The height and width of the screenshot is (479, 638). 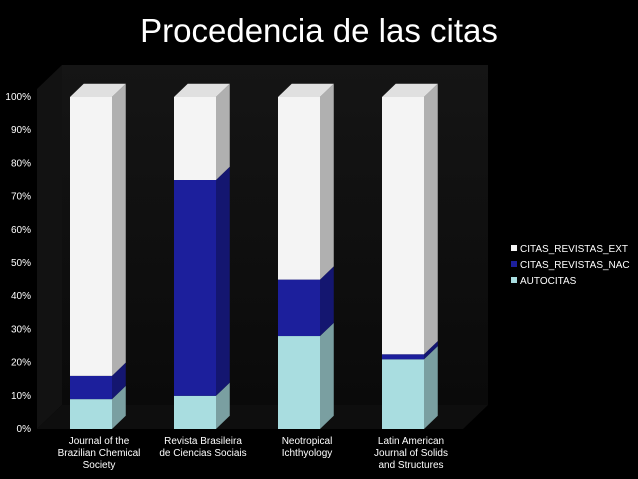 I want to click on side-wall, so click(x=49, y=247).